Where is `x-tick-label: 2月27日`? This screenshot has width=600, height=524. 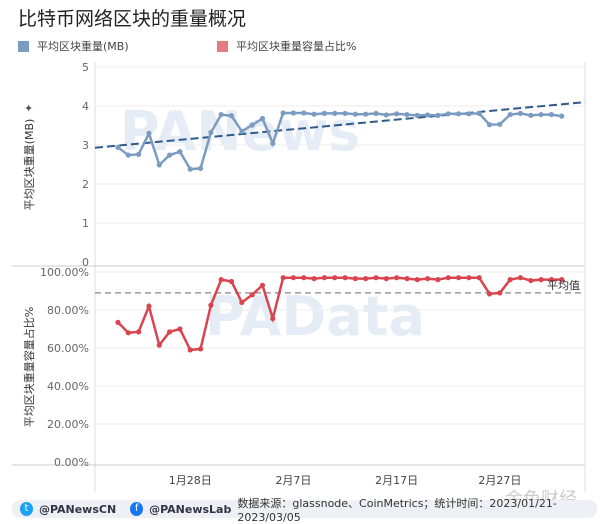 x-tick-label: 2月27日 is located at coordinates (499, 480).